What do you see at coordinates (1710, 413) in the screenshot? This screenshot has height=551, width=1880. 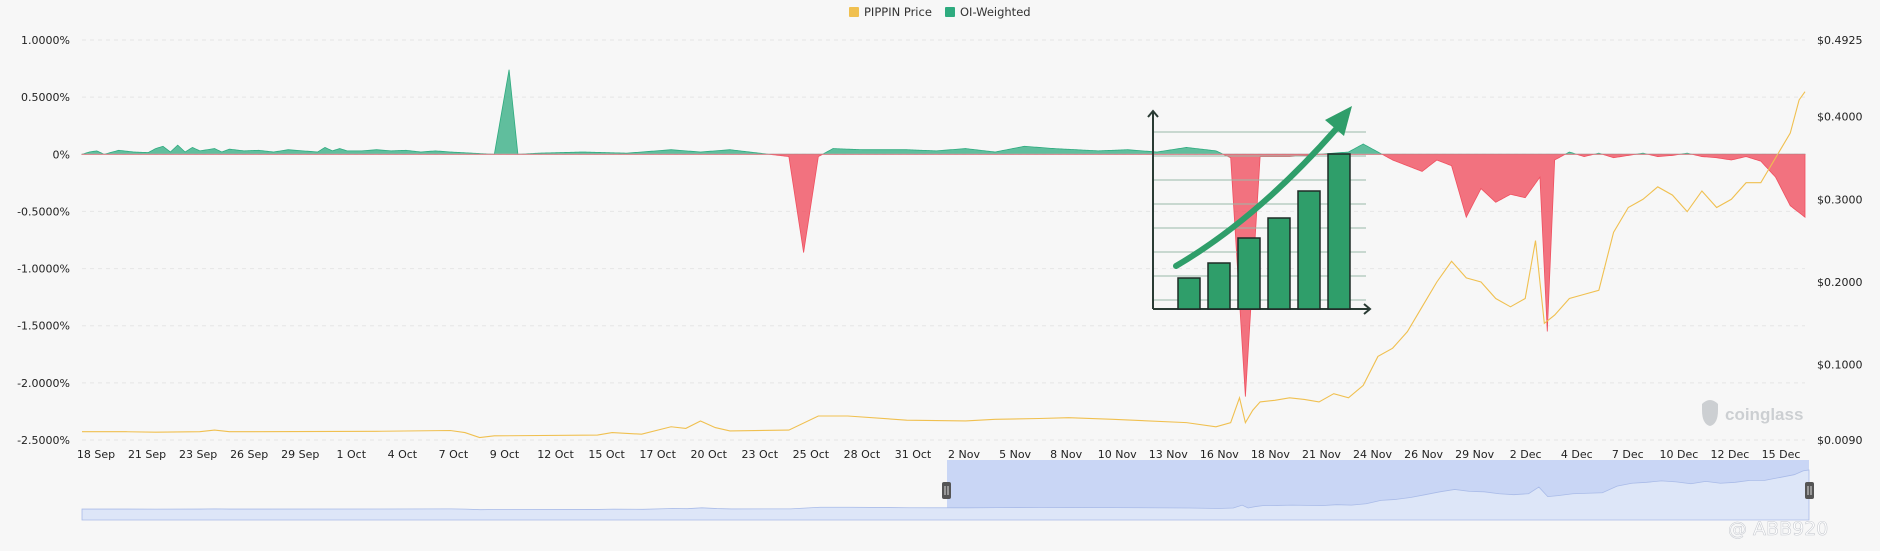 I see `coinglass-logo-icon` at bounding box center [1710, 413].